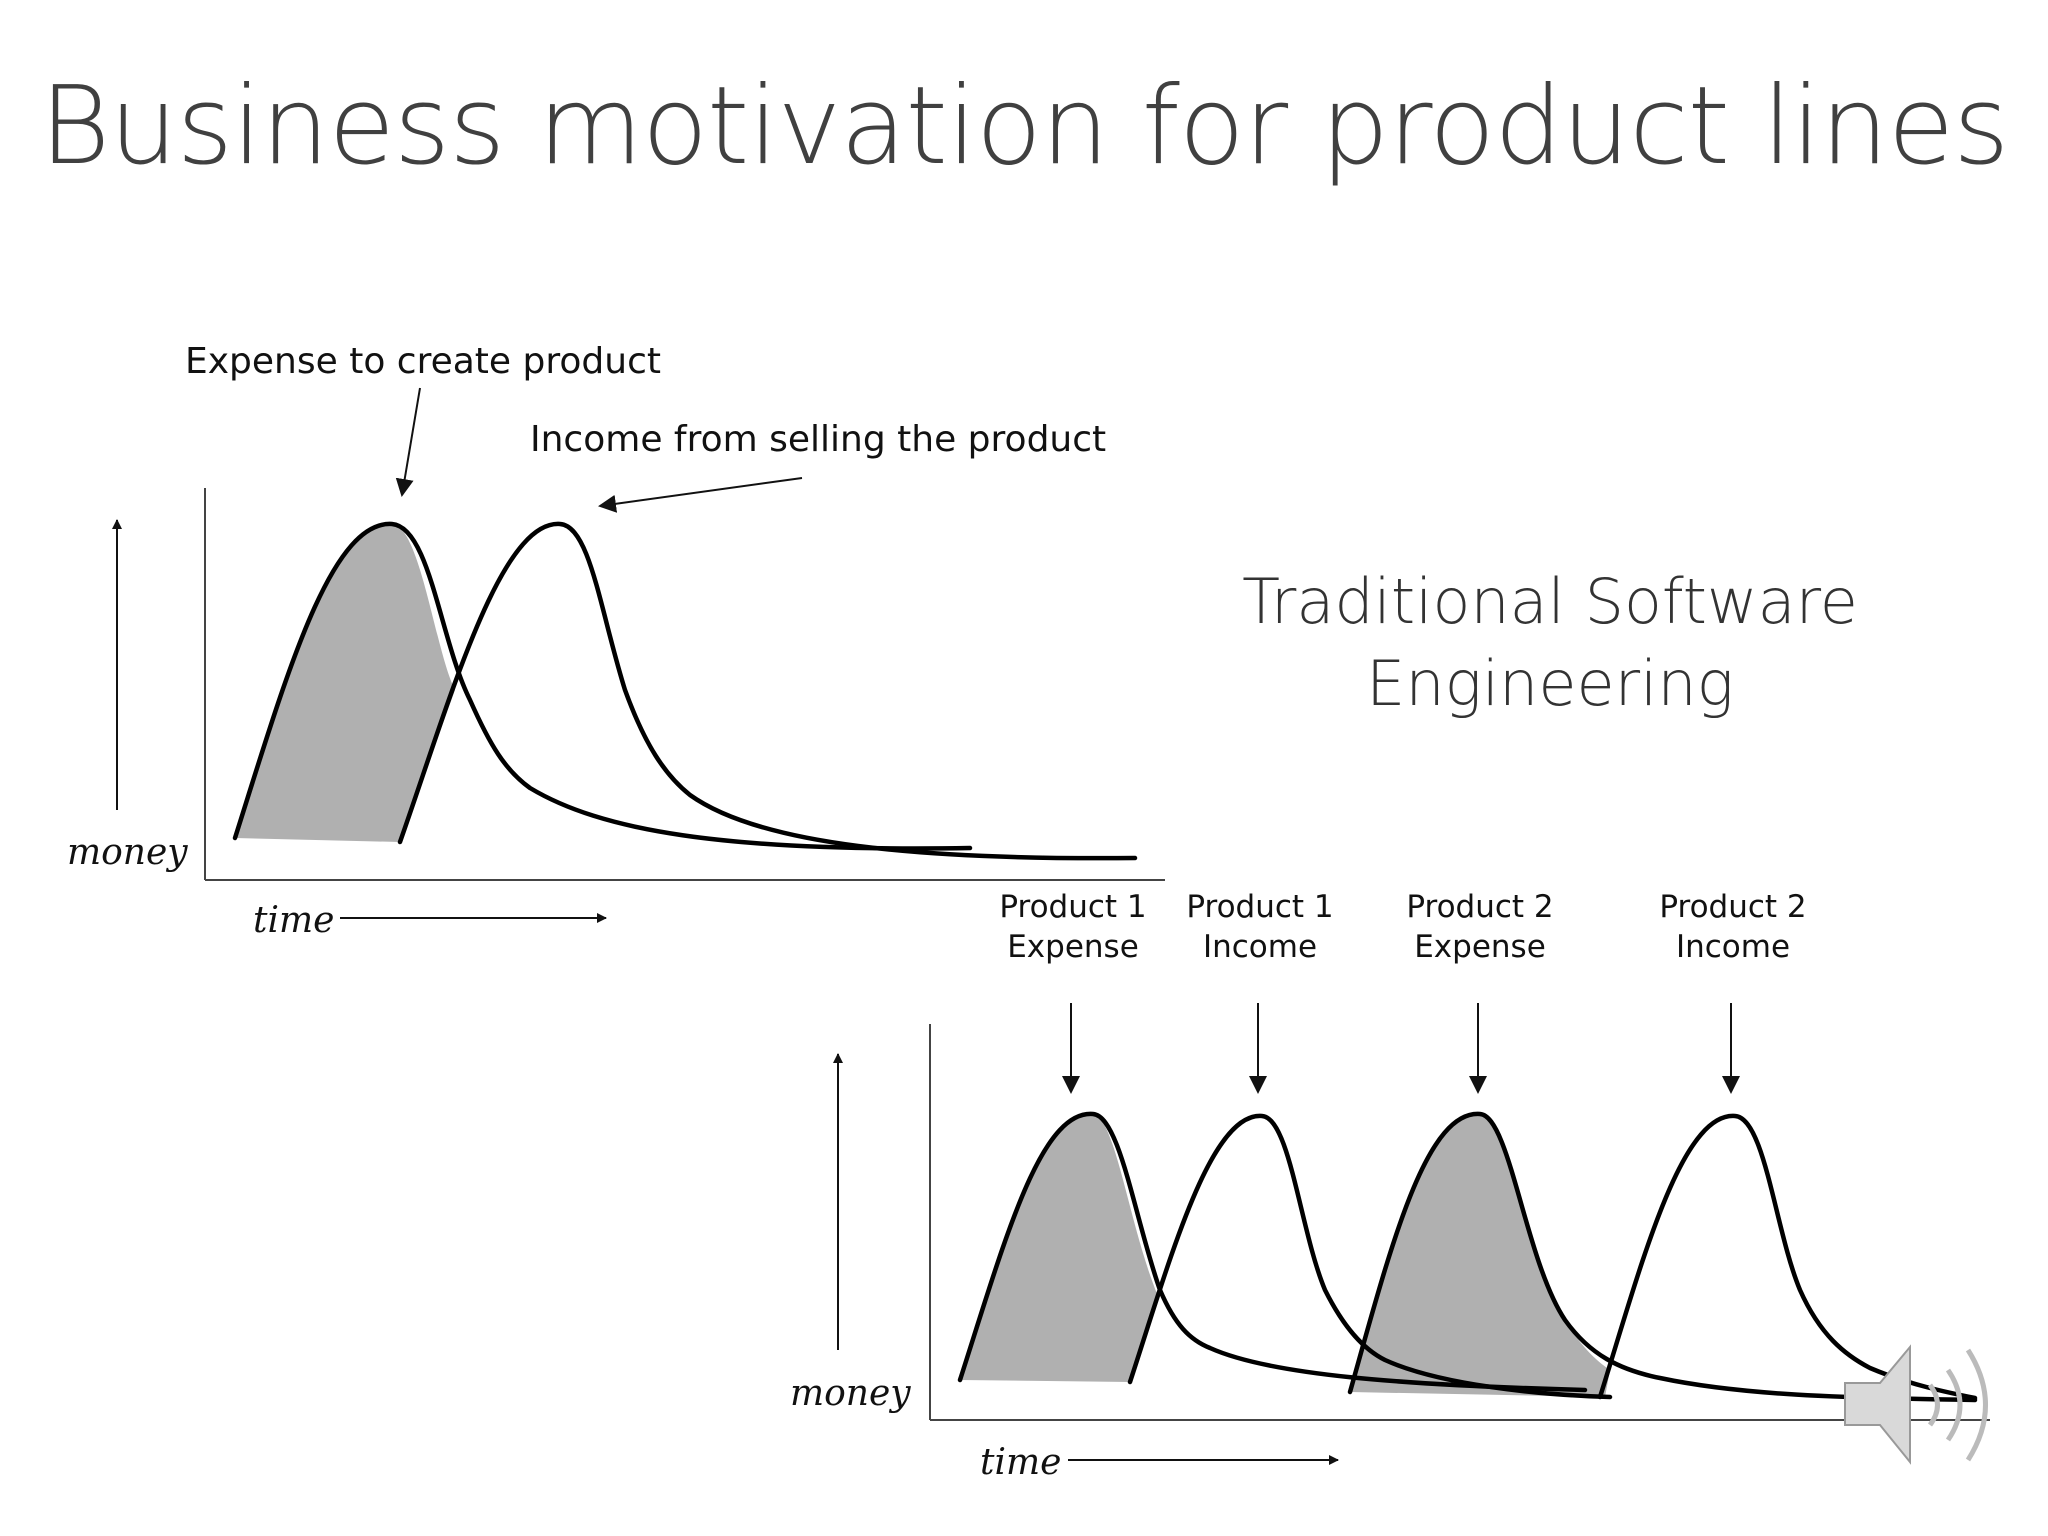 The image size is (2048, 1536). I want to click on expense-annotation: Expense to create product, so click(423, 361).